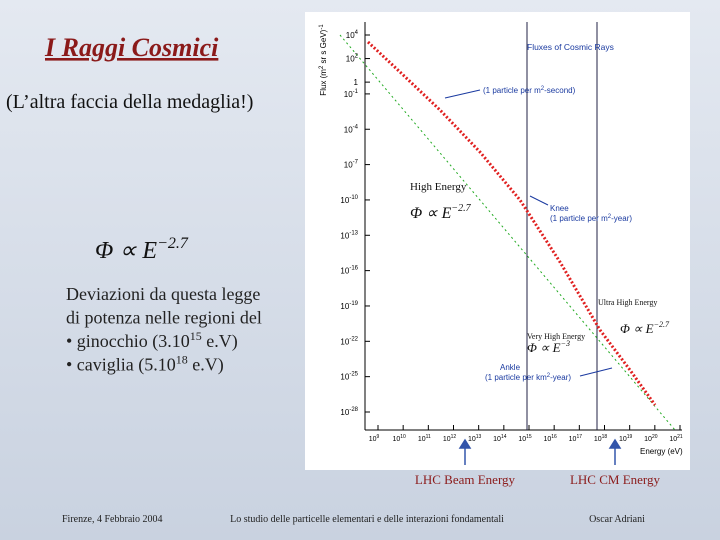 This screenshot has width=720, height=540. I want to click on x-tick-label: 1013, so click(475, 438).